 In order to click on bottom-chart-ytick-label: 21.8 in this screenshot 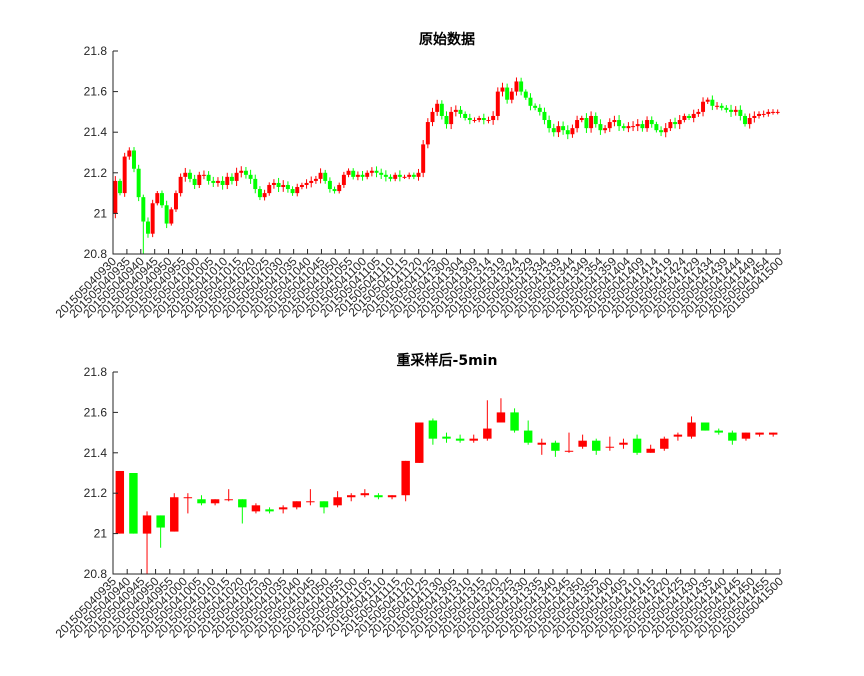, I will do `click(96, 372)`.